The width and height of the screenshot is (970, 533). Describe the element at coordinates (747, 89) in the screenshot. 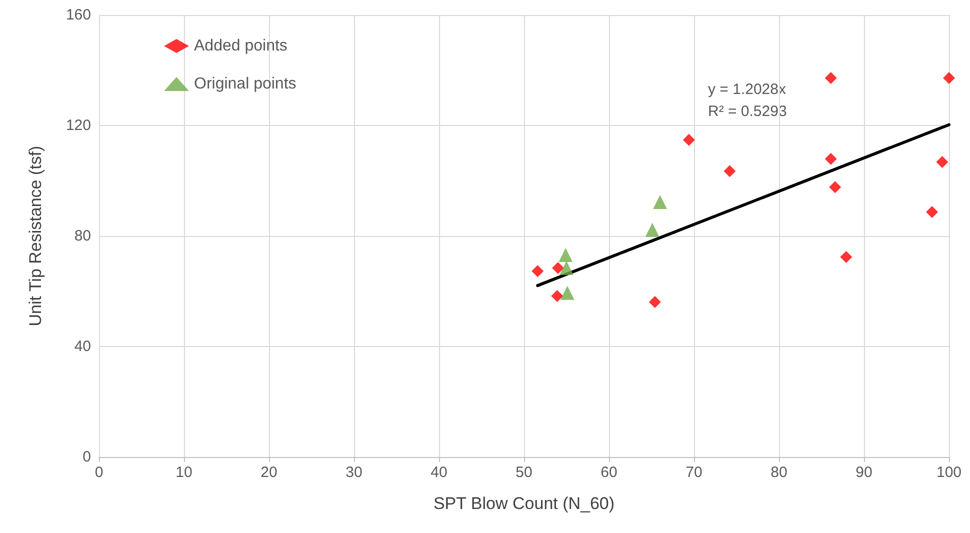

I see `annotation: y = 1.2028x` at that location.